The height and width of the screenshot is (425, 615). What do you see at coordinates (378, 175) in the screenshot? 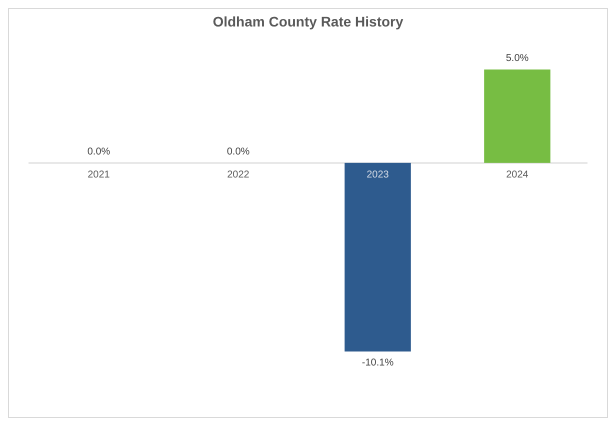
I see `x-tick-label: 2023` at bounding box center [378, 175].